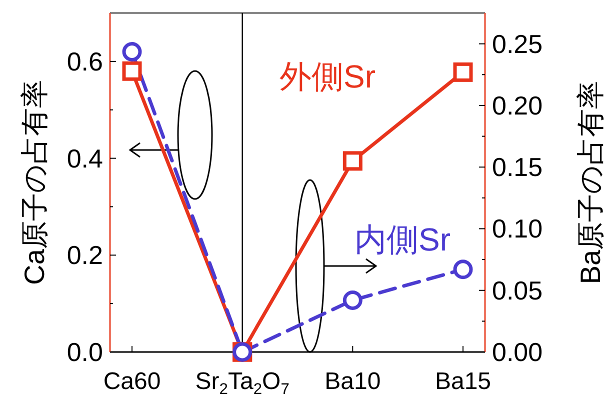  What do you see at coordinates (84, 61) in the screenshot?
I see `y-tick-label: 0.6` at bounding box center [84, 61].